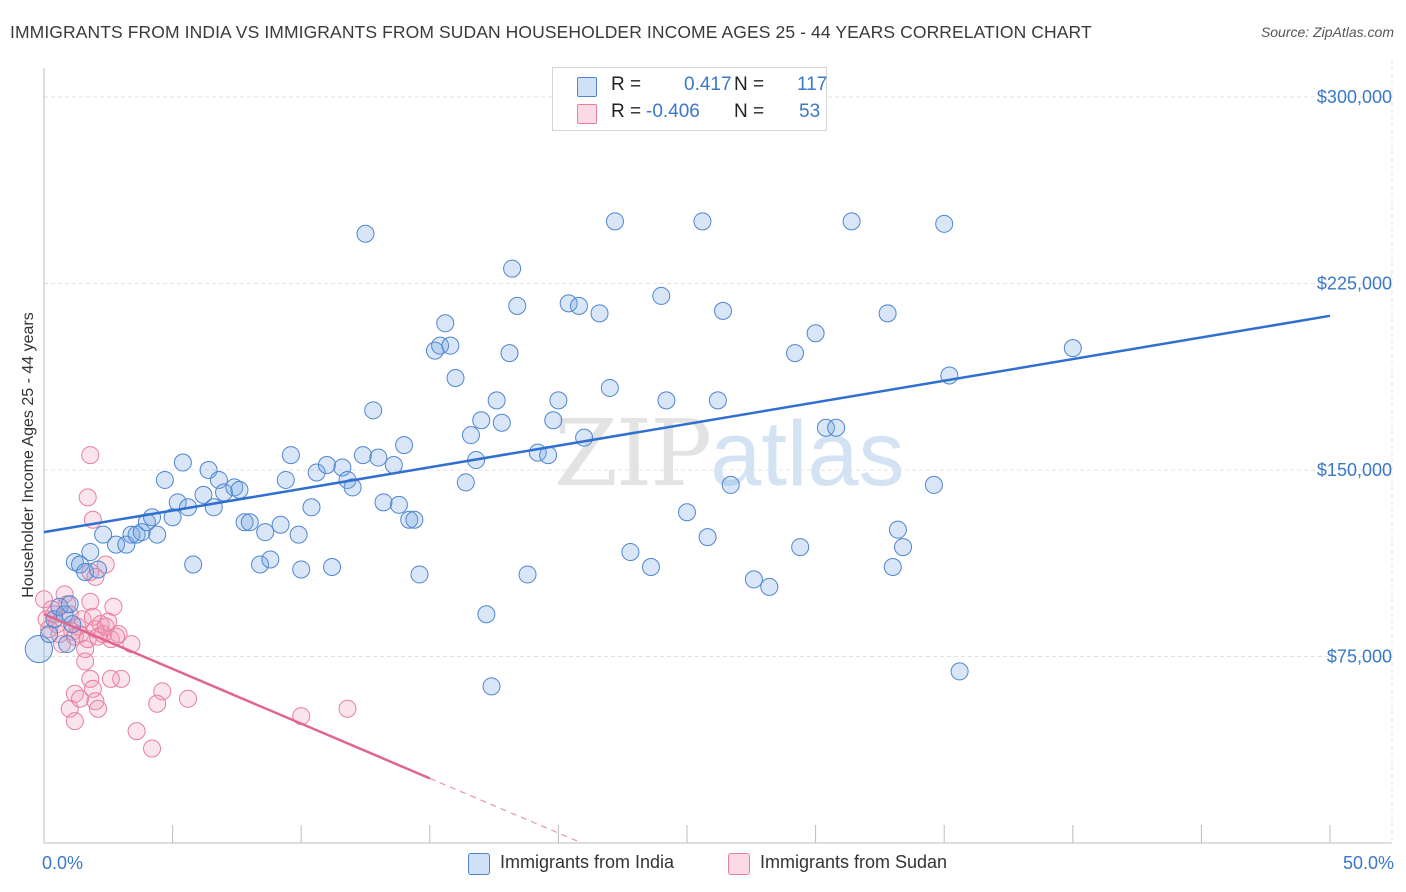 This screenshot has height=892, width=1406. I want to click on x-tick-label: 0.0%, so click(62, 863).